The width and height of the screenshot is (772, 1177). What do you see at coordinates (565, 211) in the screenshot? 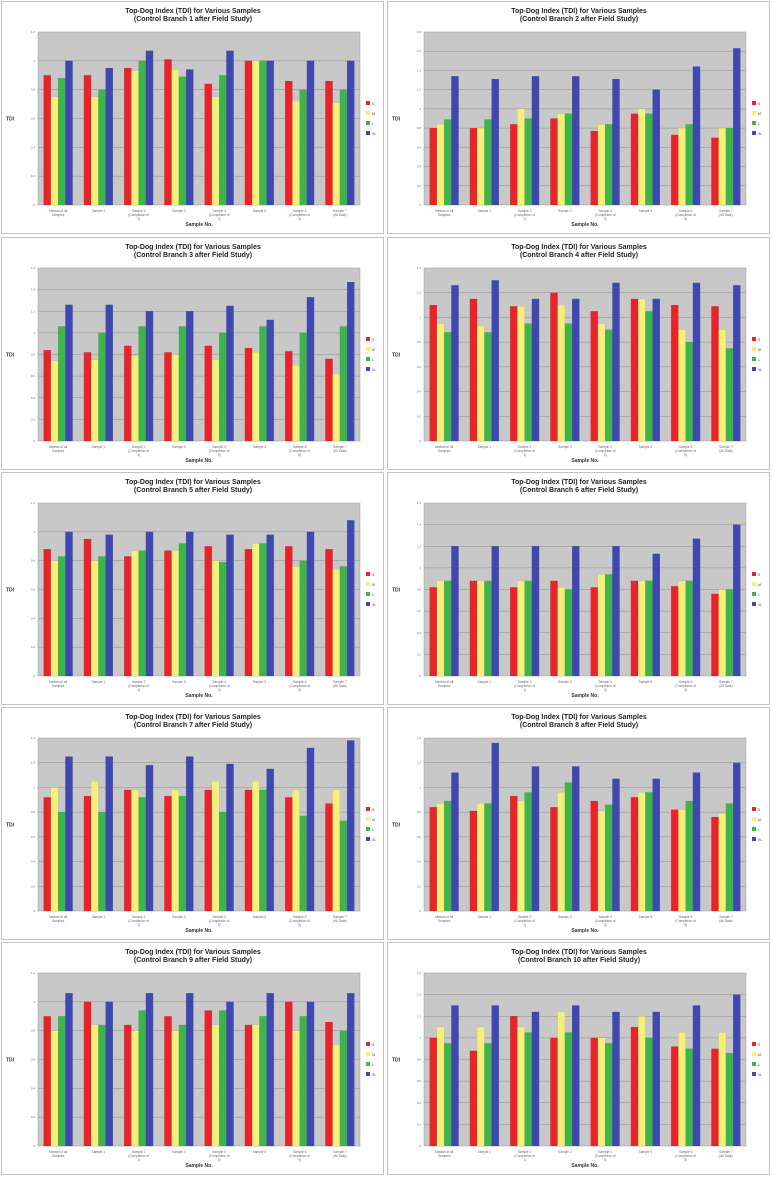
I see `x-tick-label: Sample 3` at bounding box center [565, 211].